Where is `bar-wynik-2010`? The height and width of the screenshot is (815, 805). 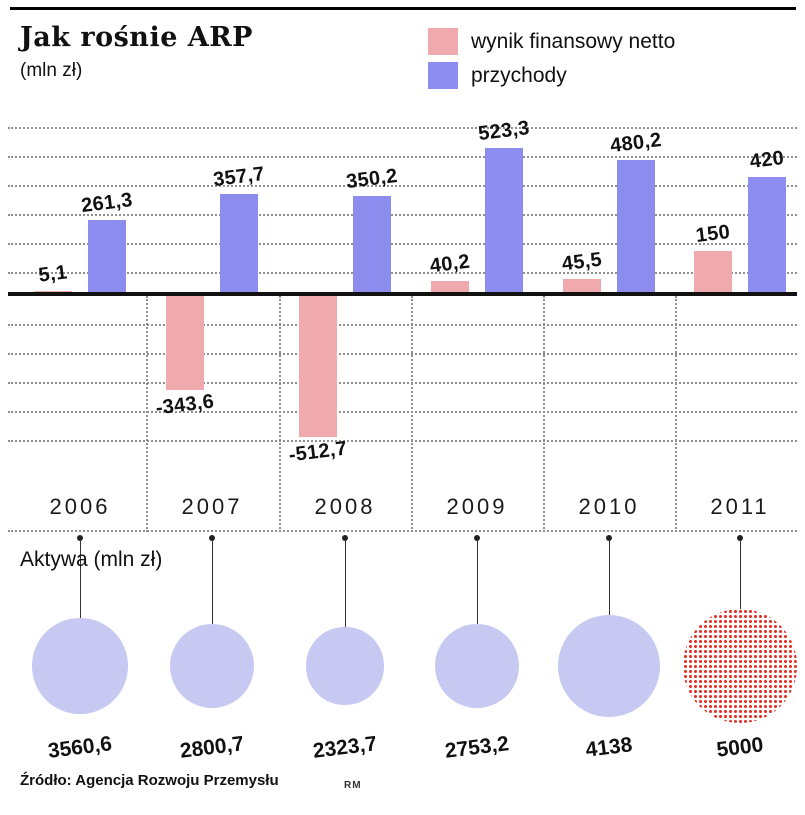
bar-wynik-2010 is located at coordinates (582, 285).